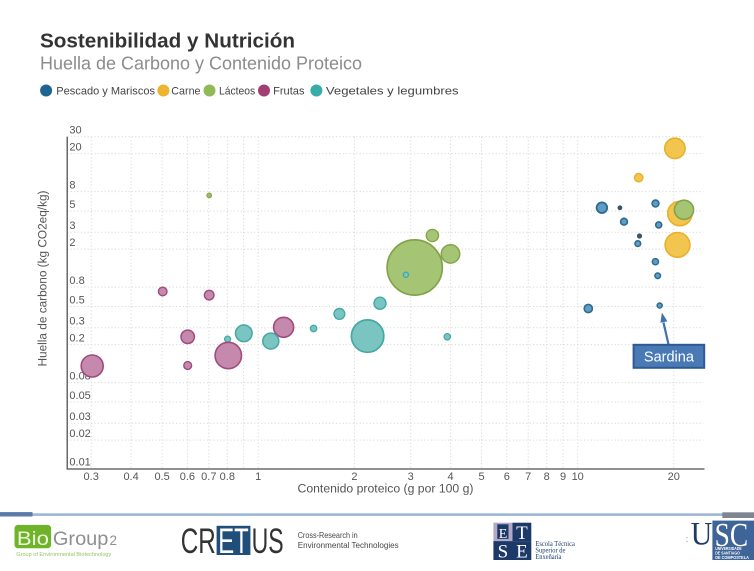 This screenshot has width=754, height=571. What do you see at coordinates (550, 551) in the screenshot?
I see `svg-text: Superior de` at bounding box center [550, 551].